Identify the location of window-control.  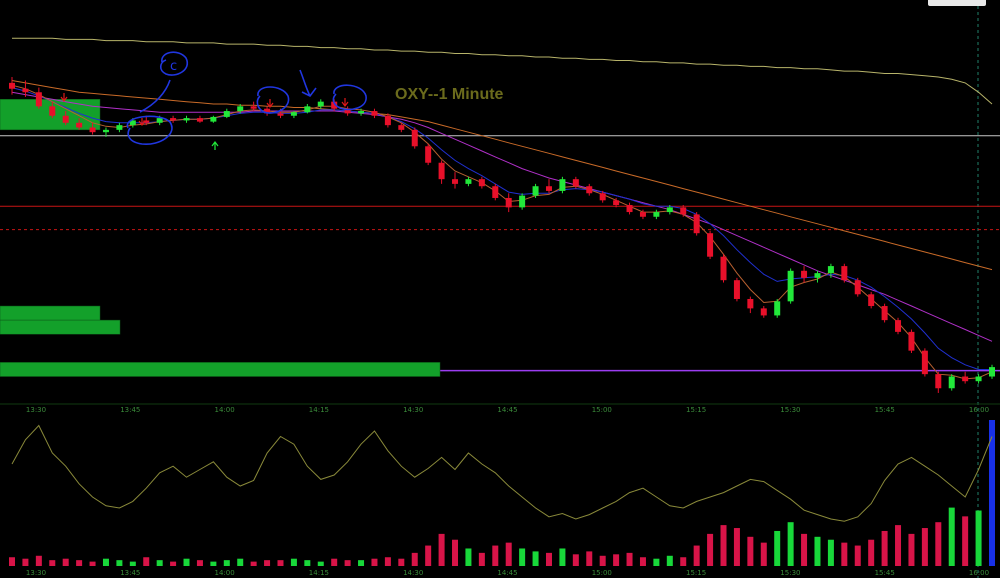
(957, 3).